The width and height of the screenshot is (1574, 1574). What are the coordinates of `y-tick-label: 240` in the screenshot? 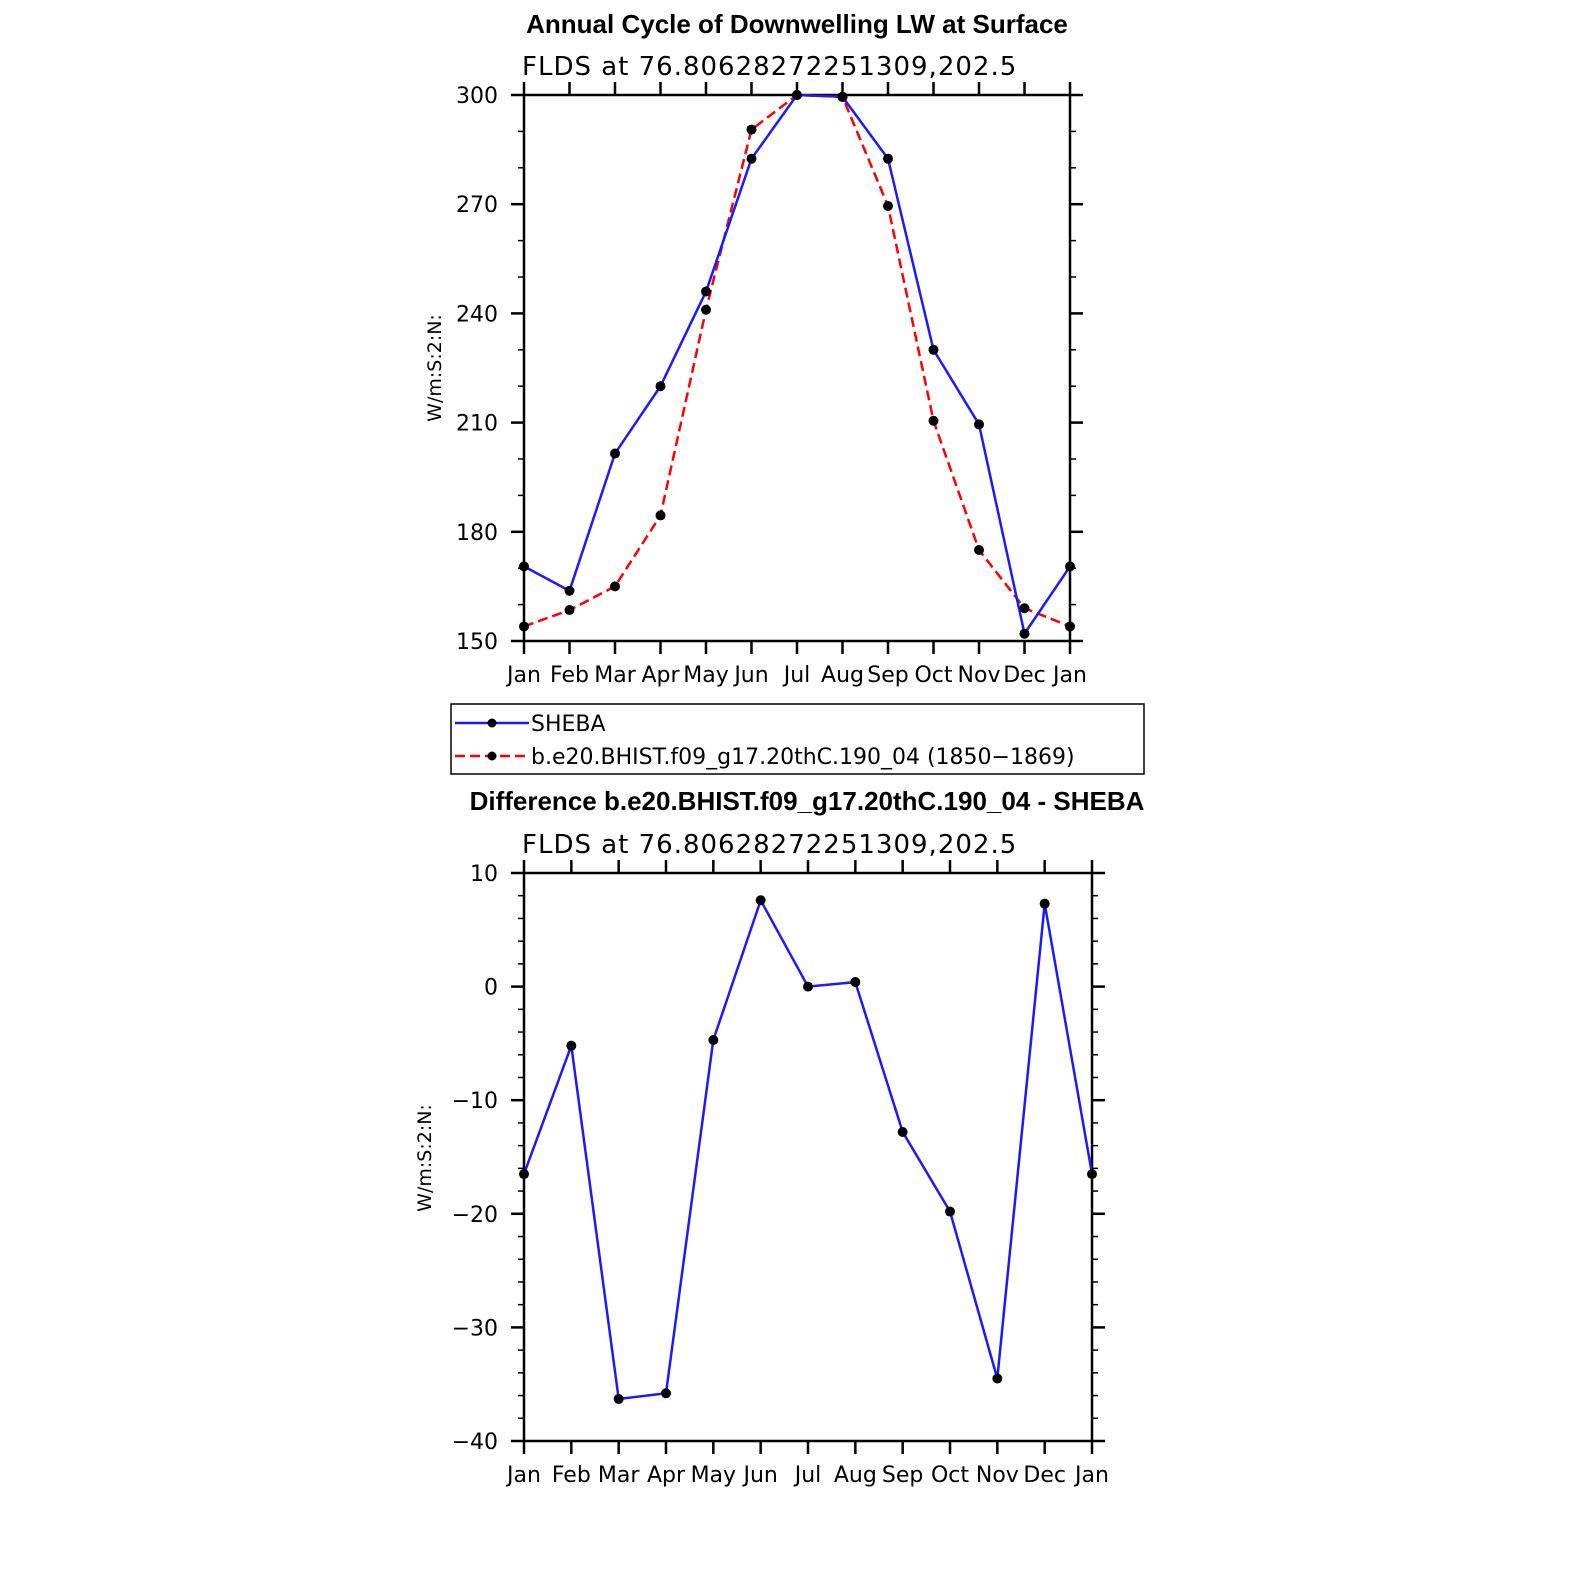 It's located at (477, 314).